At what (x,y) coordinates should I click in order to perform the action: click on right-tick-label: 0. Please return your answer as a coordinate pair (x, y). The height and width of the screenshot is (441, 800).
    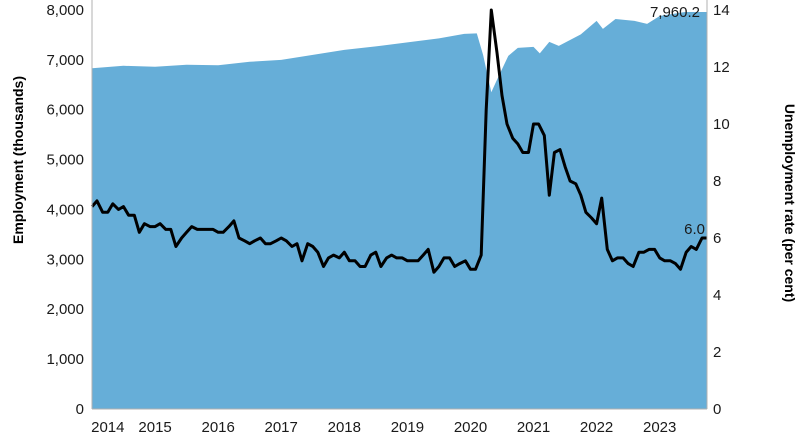
    Looking at the image, I should click on (717, 409).